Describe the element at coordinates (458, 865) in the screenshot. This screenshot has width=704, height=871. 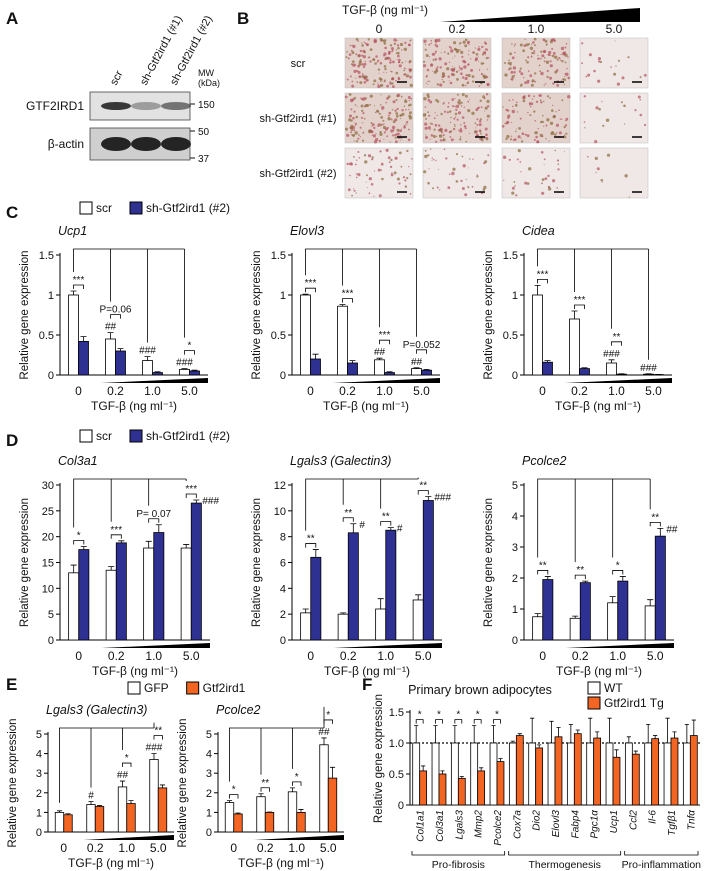
I see `group-label: Pro-fibrosis` at that location.